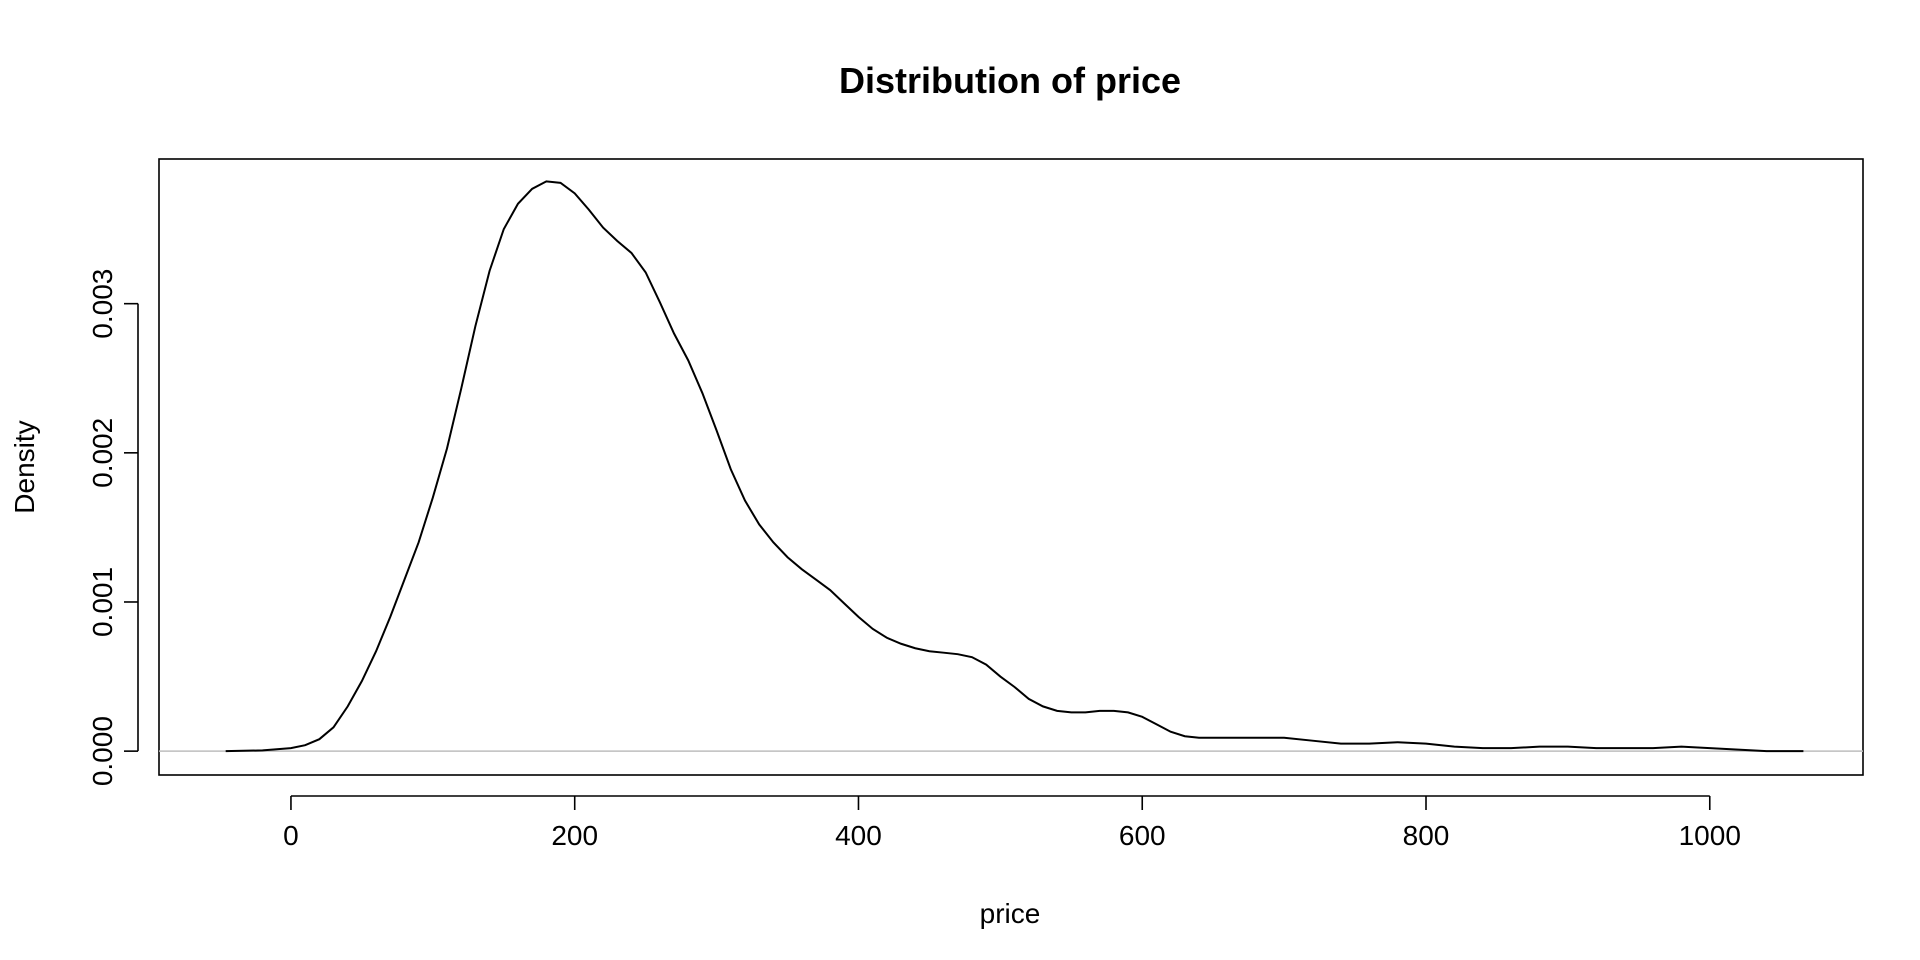 Image resolution: width=1920 pixels, height=960 pixels. What do you see at coordinates (1710, 835) in the screenshot?
I see `x-tick-label: 1000` at bounding box center [1710, 835].